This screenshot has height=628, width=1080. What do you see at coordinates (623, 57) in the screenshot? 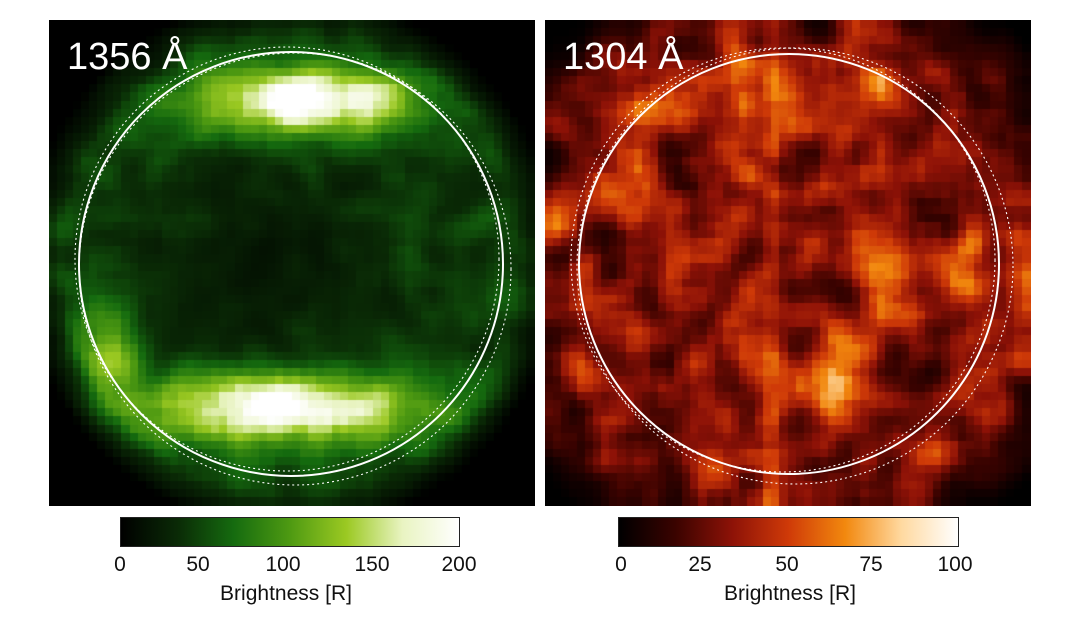
I see `wavelength-label: 1304 Å` at bounding box center [623, 57].